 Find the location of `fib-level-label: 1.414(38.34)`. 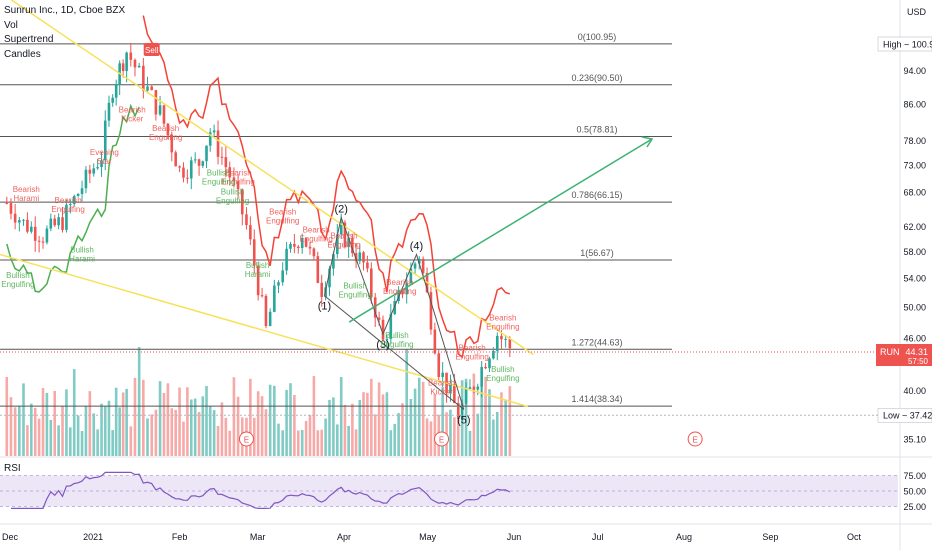

fib-level-label: 1.414(38.34) is located at coordinates (596, 399).